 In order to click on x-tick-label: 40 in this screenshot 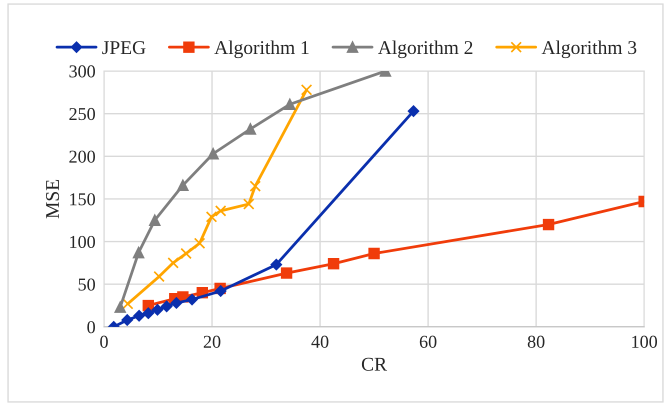, I will do `click(319, 342)`.